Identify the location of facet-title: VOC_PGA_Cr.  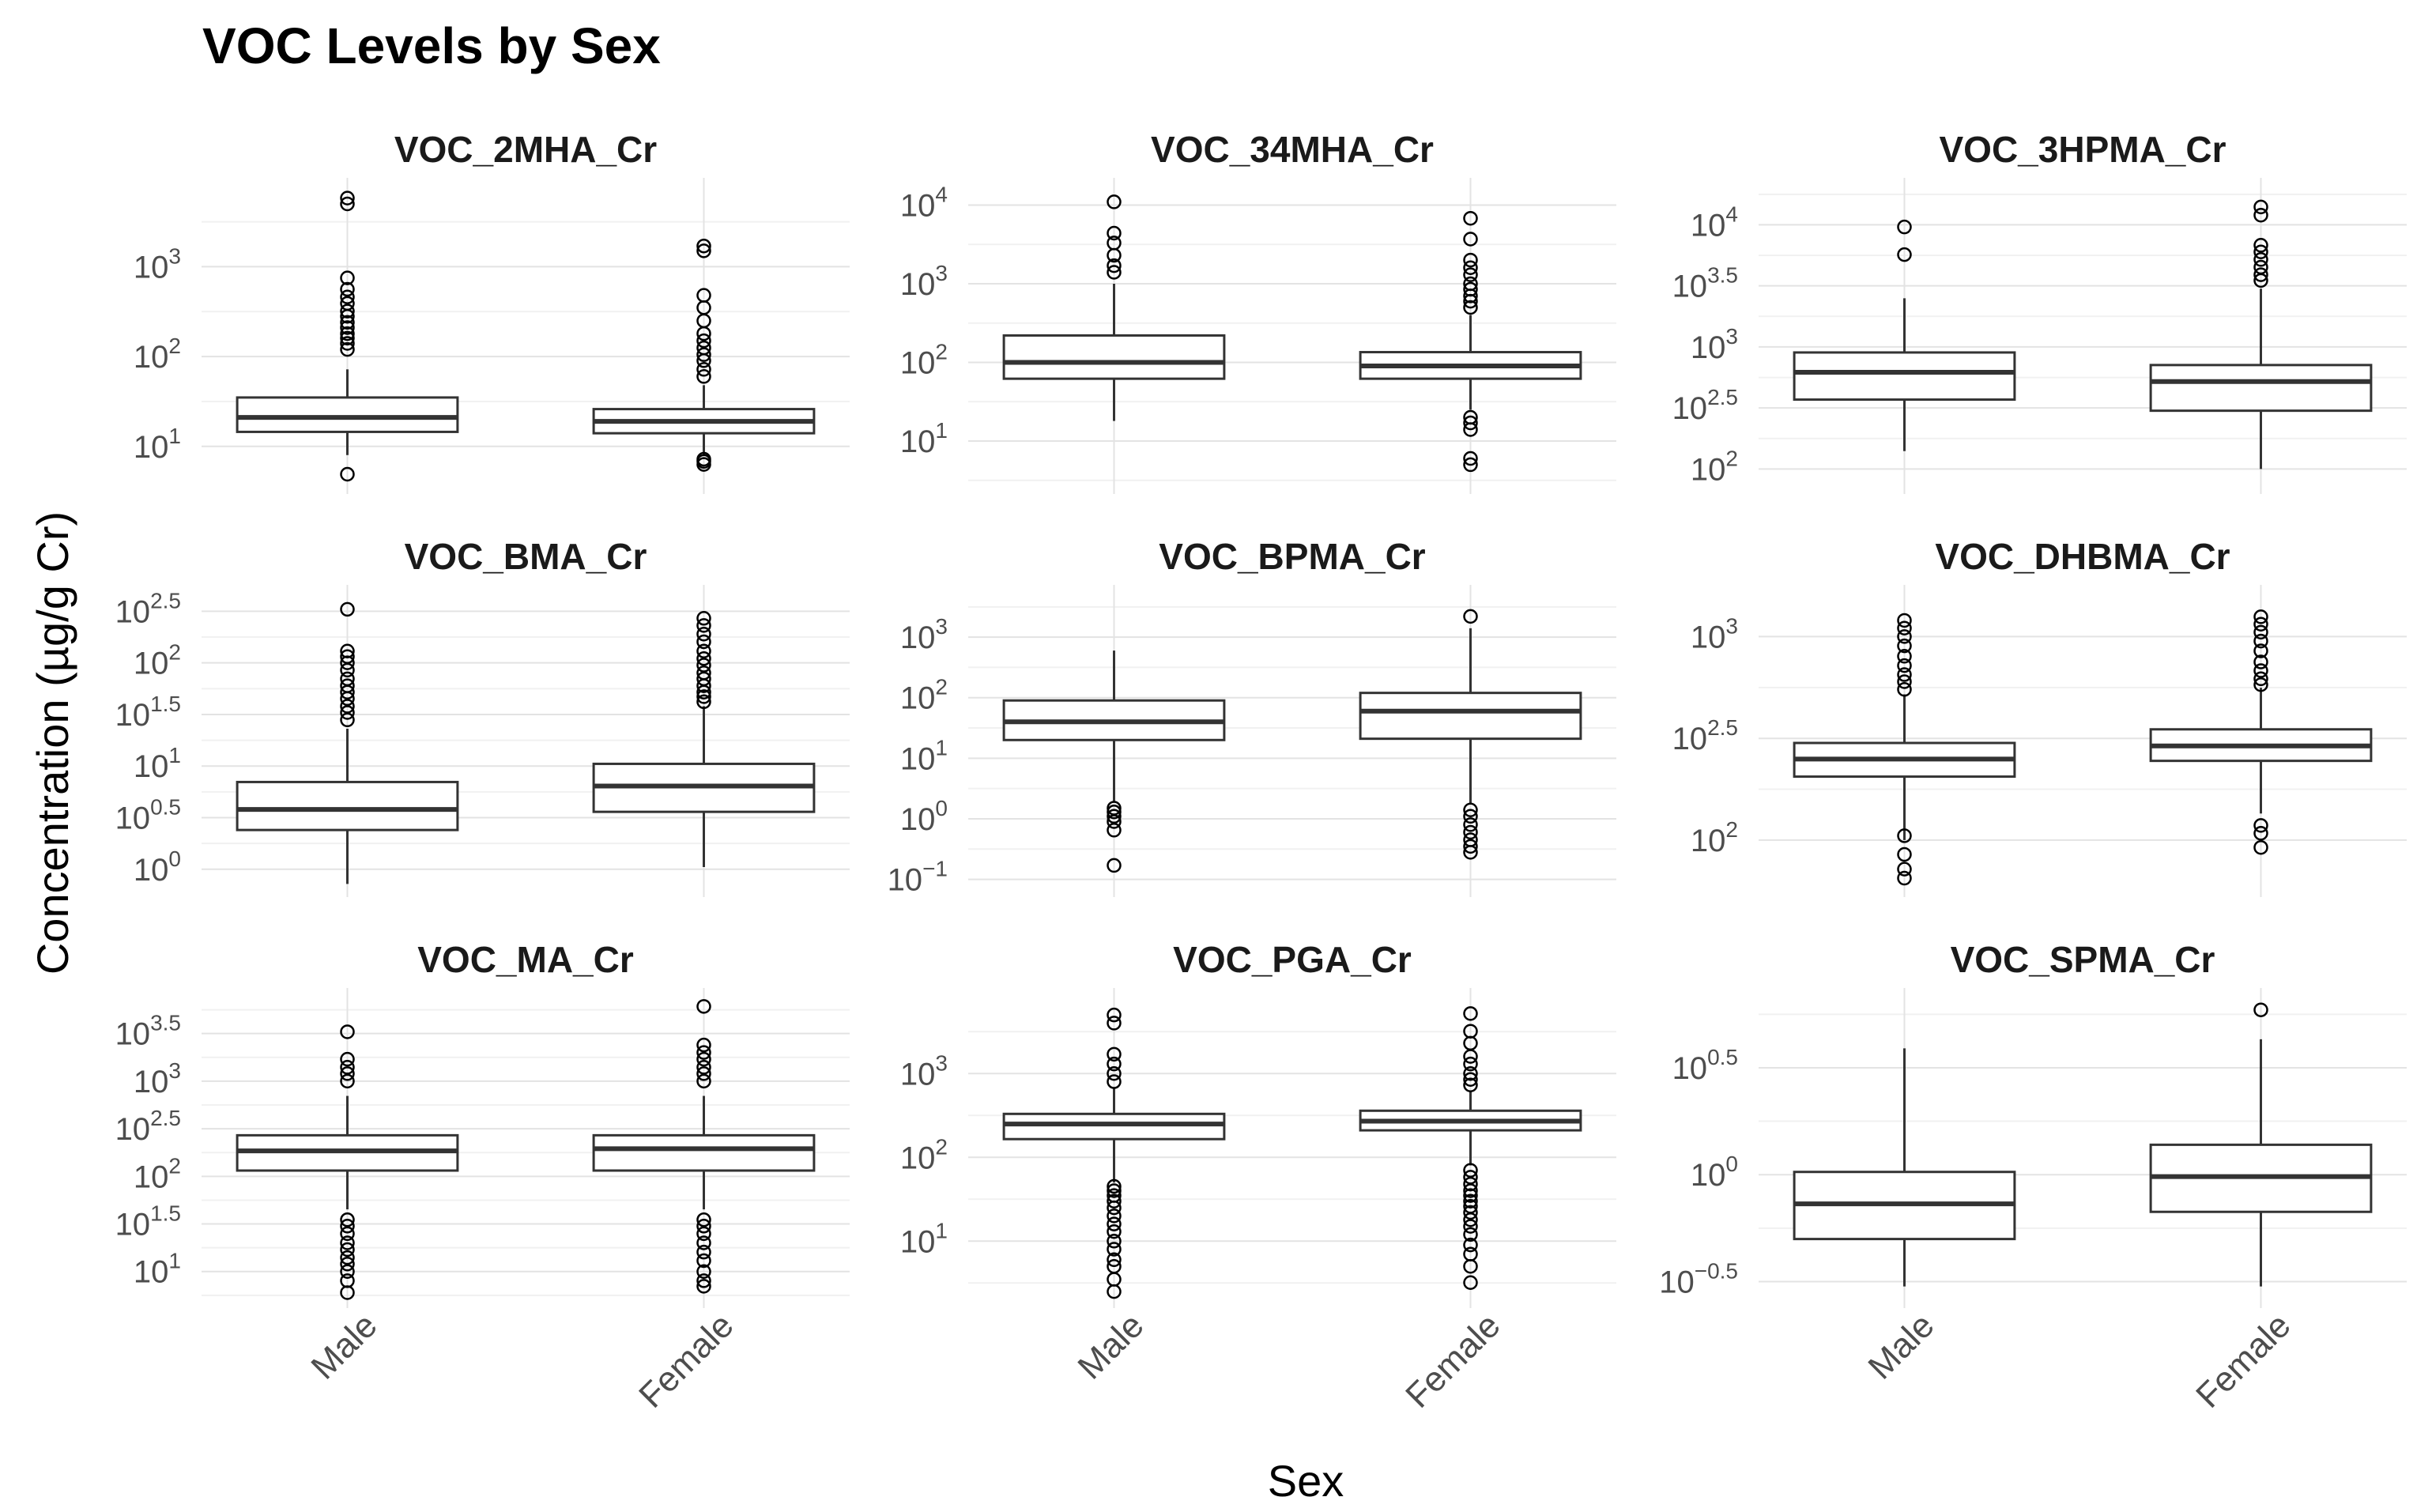
(1293, 959).